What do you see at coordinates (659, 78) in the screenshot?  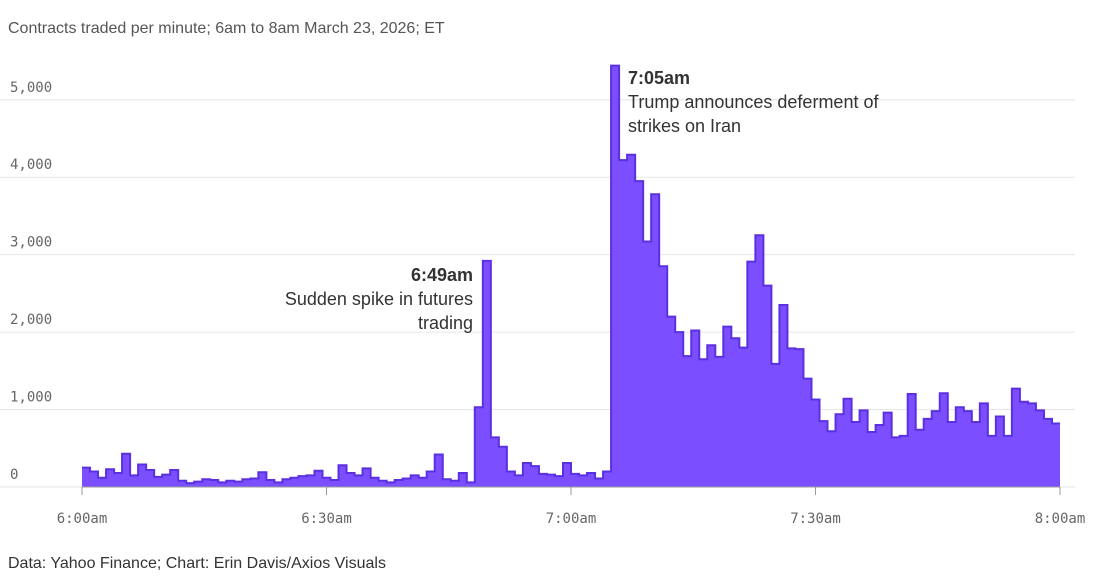 I see `annotation-time: 7:05am` at bounding box center [659, 78].